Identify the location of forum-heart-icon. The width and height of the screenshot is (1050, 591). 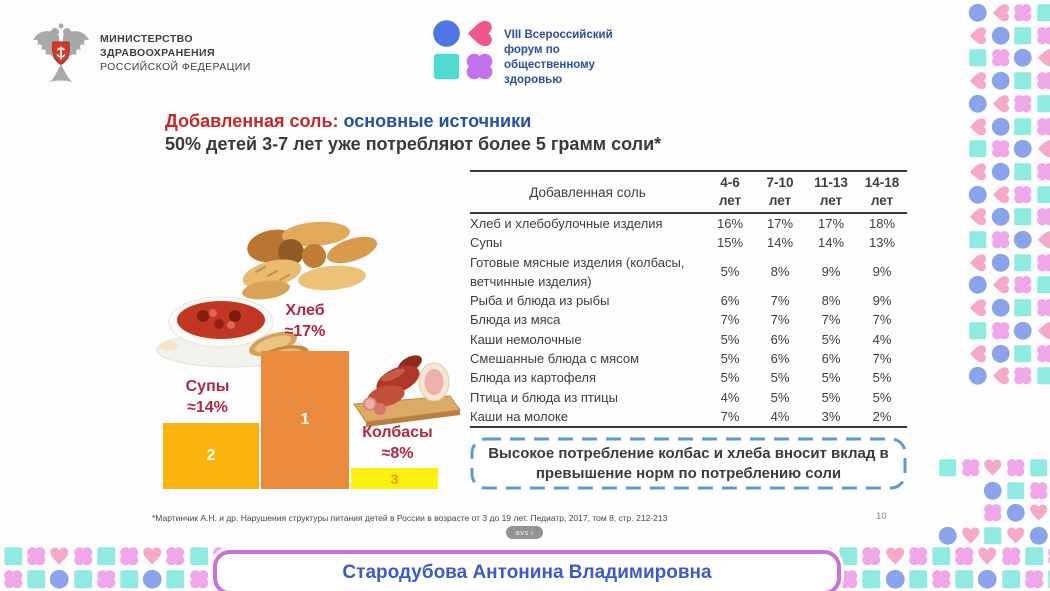
(479, 33).